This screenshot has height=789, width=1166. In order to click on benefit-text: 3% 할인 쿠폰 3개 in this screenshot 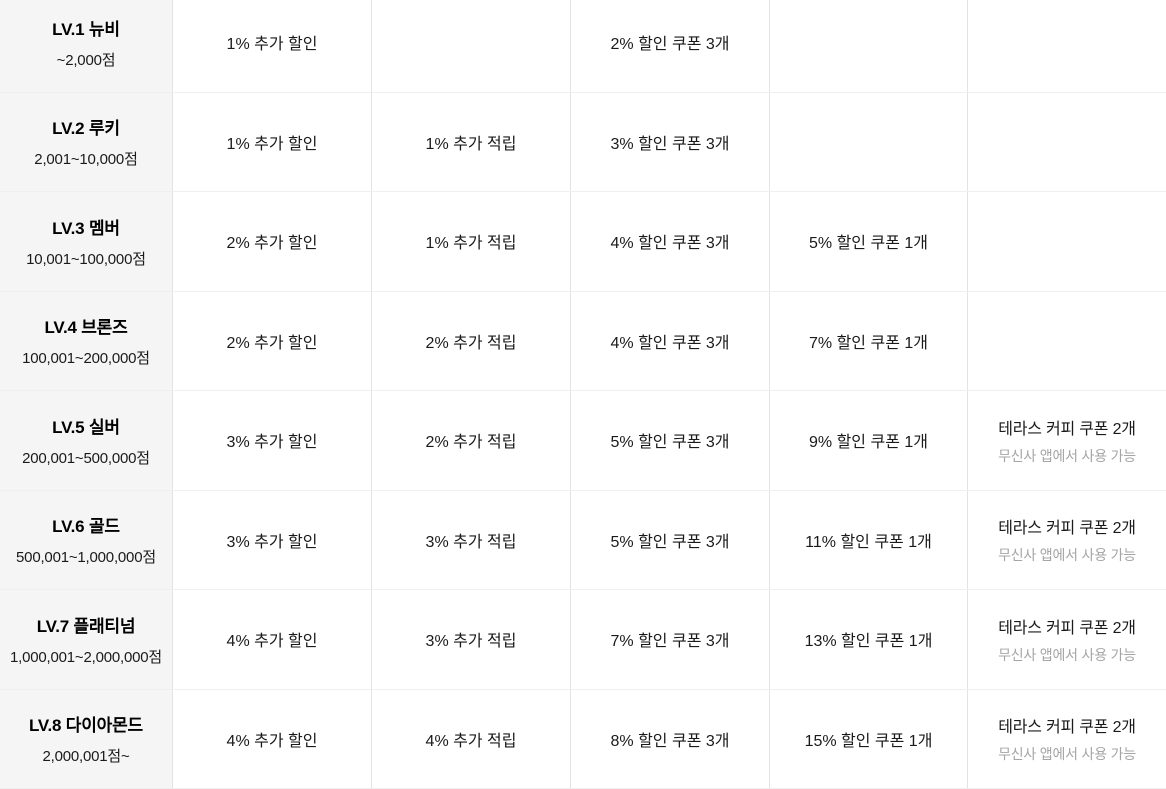, I will do `click(670, 142)`.